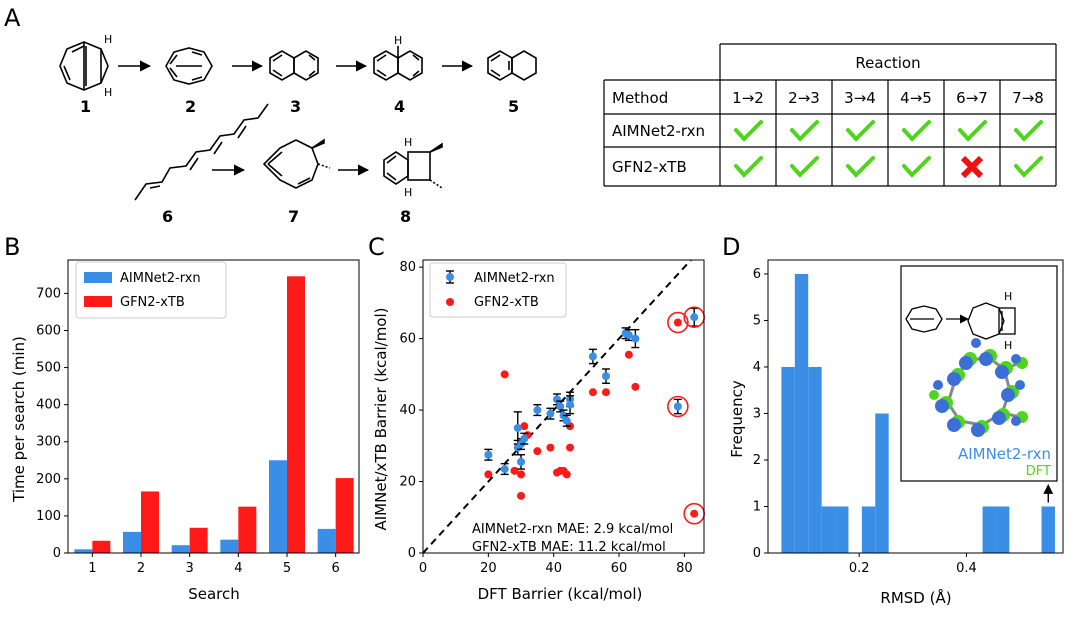 Image resolution: width=1079 pixels, height=619 pixels. I want to click on table-header-reaction: Reaction, so click(887, 63).